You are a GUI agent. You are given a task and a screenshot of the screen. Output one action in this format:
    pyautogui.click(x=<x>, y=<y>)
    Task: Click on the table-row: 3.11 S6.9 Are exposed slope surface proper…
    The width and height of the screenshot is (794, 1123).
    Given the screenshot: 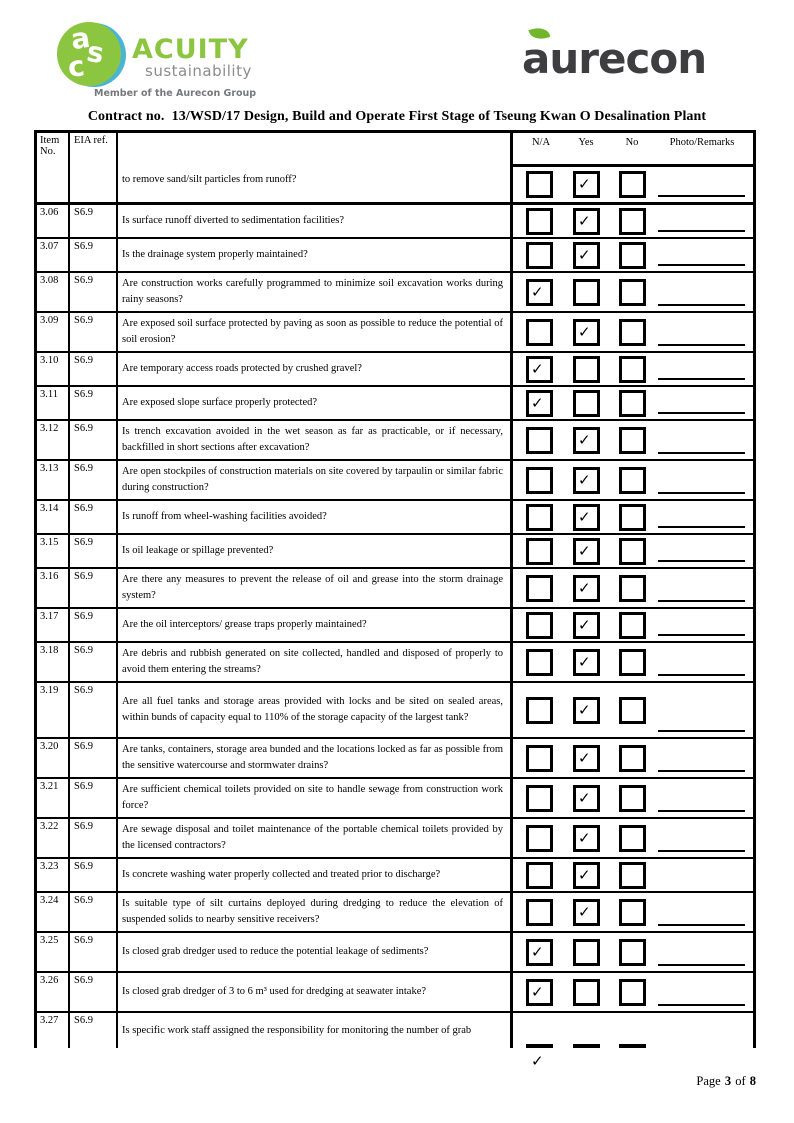 What is the action you would take?
    pyautogui.click(x=395, y=404)
    